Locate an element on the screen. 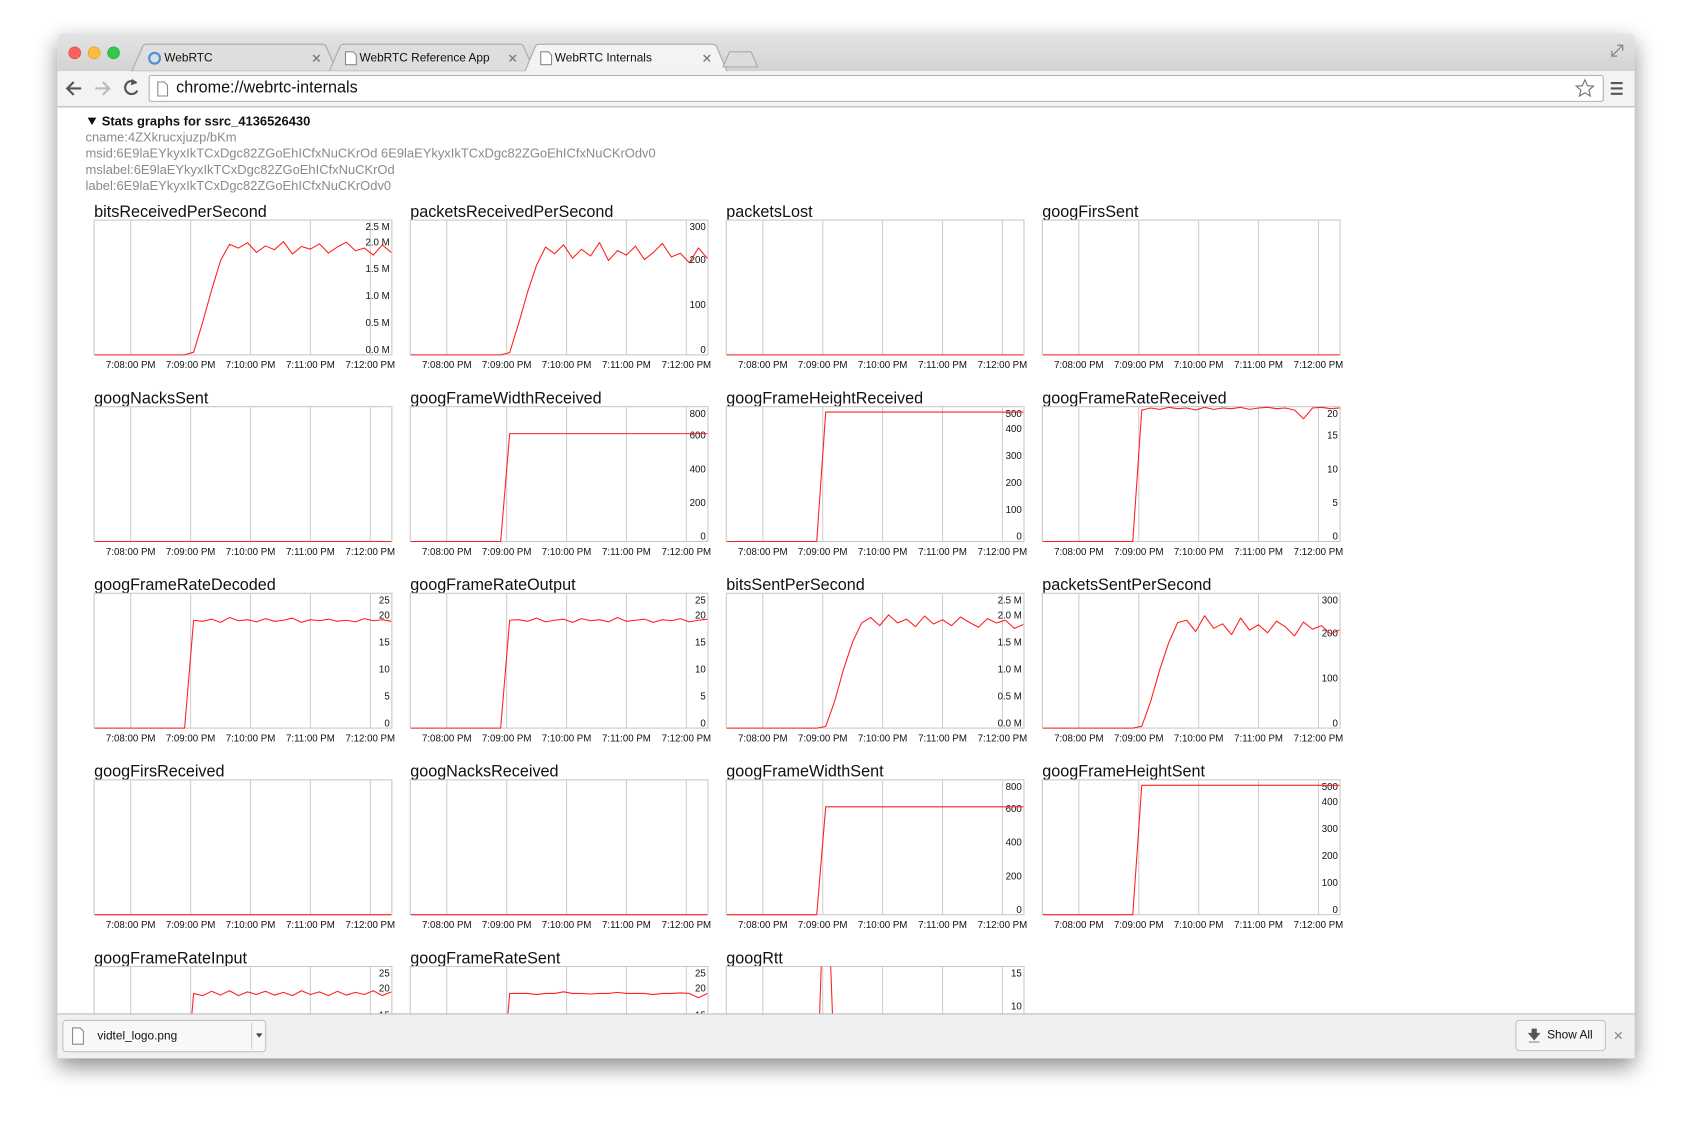  tab-shape is located at coordinates (626, 58).